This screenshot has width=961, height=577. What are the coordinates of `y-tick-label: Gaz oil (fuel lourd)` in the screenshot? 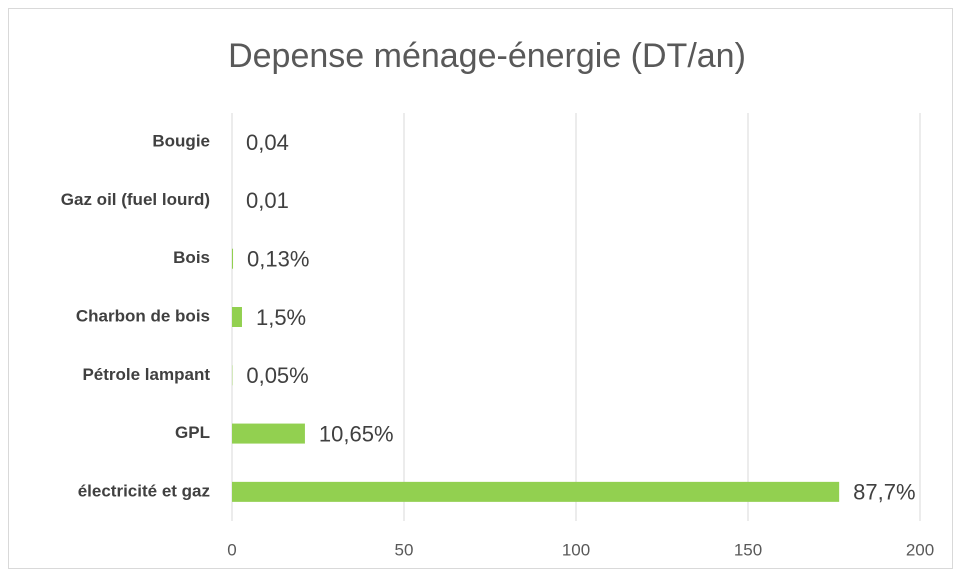 It's located at (135, 199).